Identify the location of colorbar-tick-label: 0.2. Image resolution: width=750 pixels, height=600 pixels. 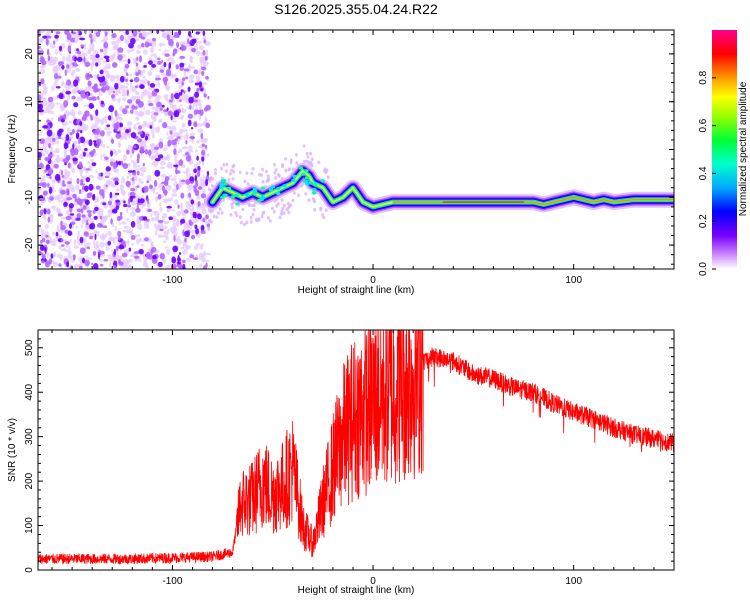
(703, 221).